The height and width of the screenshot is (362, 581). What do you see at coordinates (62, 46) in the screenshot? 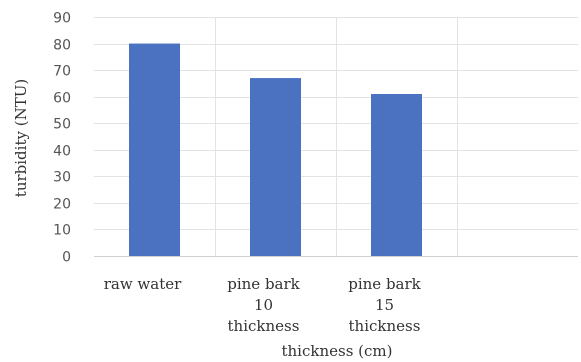
I see `y-tick-label: 80` at bounding box center [62, 46].